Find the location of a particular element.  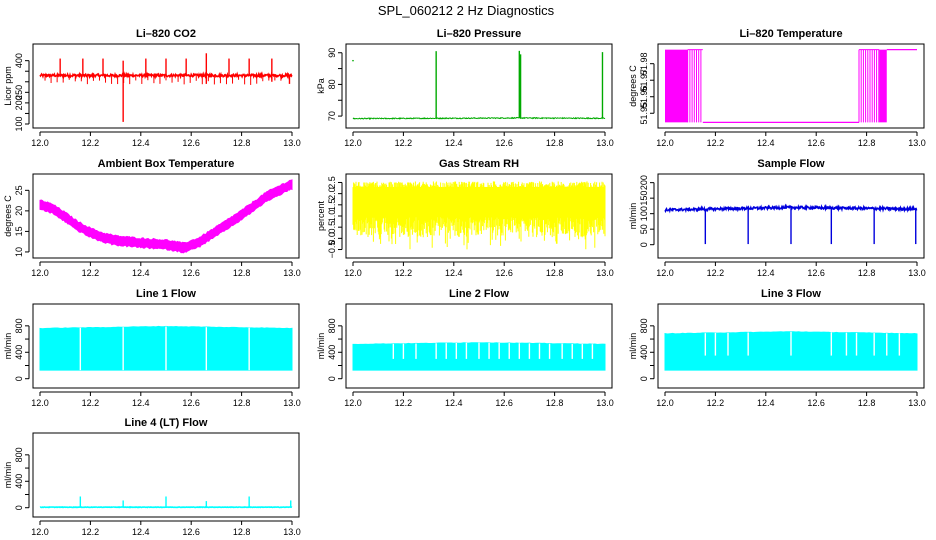

y-tick-label: 25 is located at coordinates (19, 190).